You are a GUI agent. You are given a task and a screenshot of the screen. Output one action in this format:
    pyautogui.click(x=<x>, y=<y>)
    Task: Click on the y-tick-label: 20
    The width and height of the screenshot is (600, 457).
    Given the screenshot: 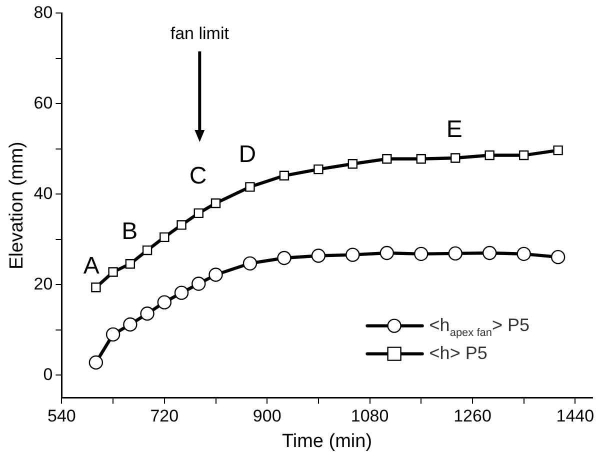 What is the action you would take?
    pyautogui.click(x=43, y=284)
    